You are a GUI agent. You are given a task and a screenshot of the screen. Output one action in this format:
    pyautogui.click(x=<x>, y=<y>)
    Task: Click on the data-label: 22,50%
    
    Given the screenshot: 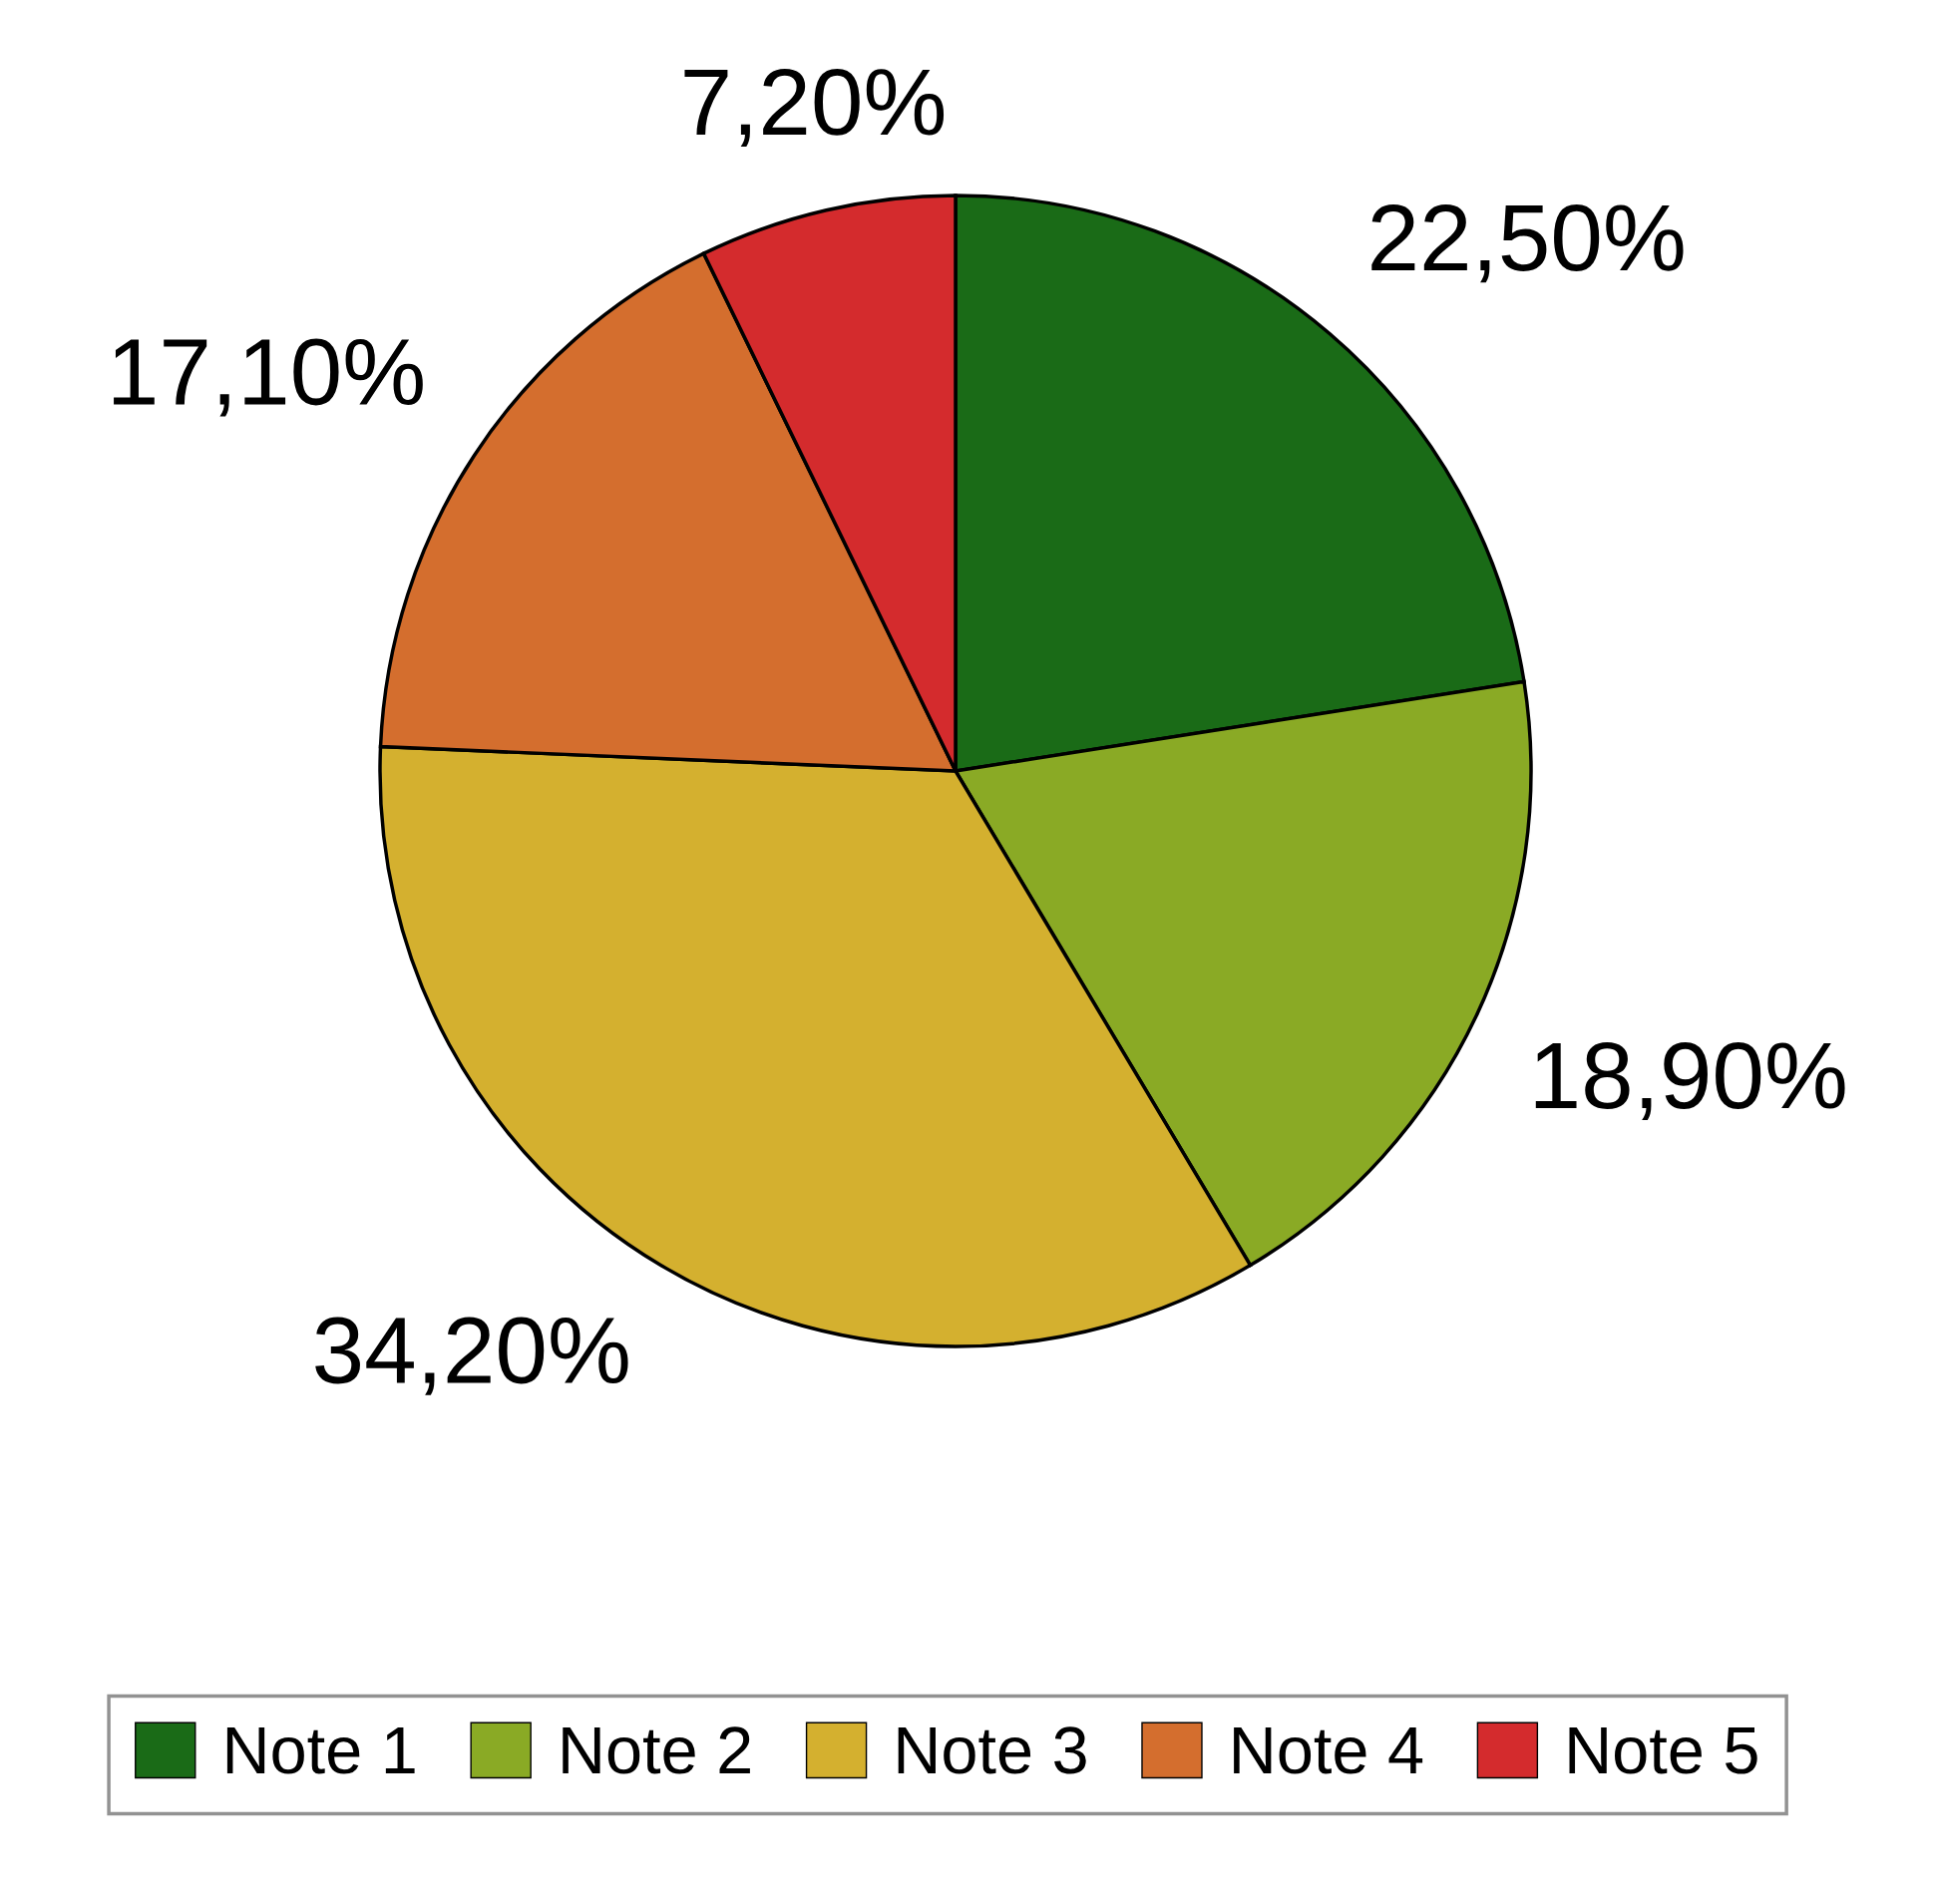 What is the action you would take?
    pyautogui.click(x=1527, y=243)
    